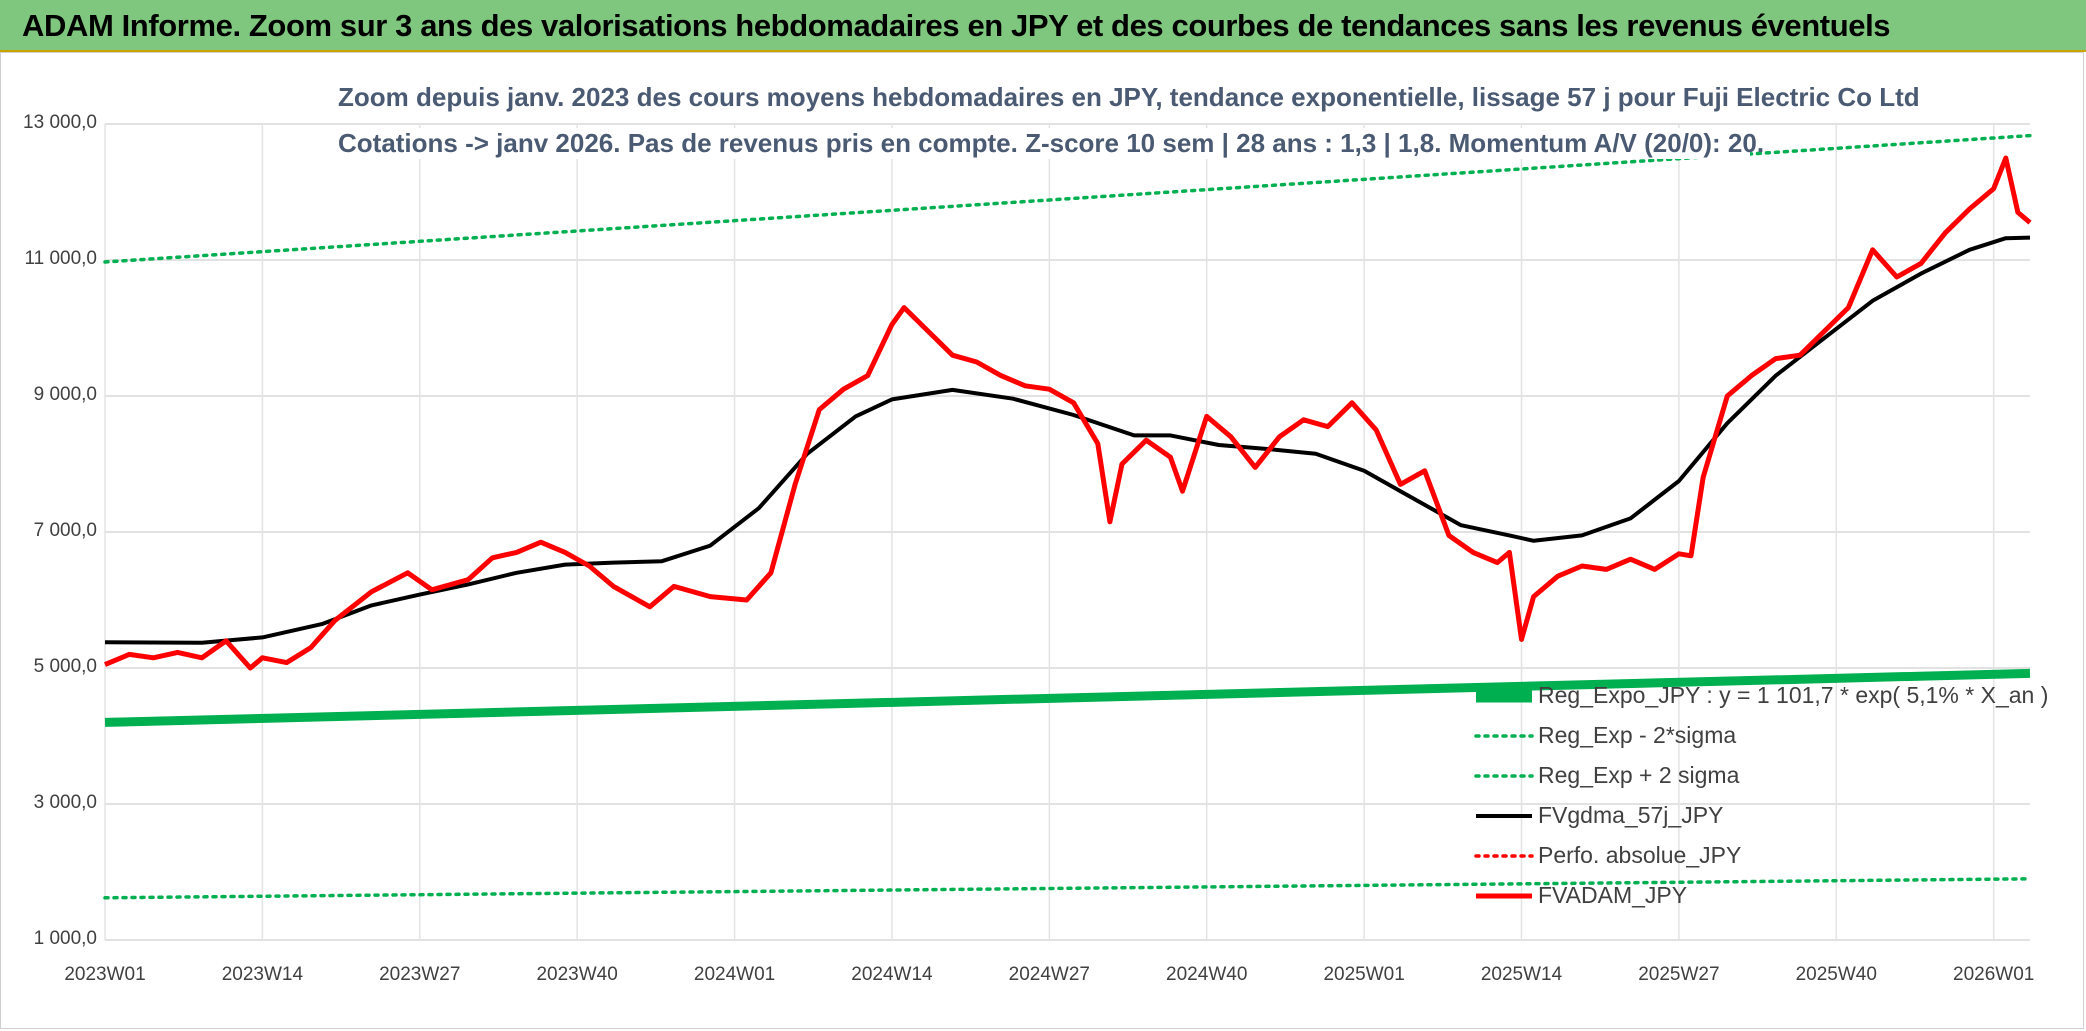  I want to click on x-tick-label: 2025W40, so click(1836, 974).